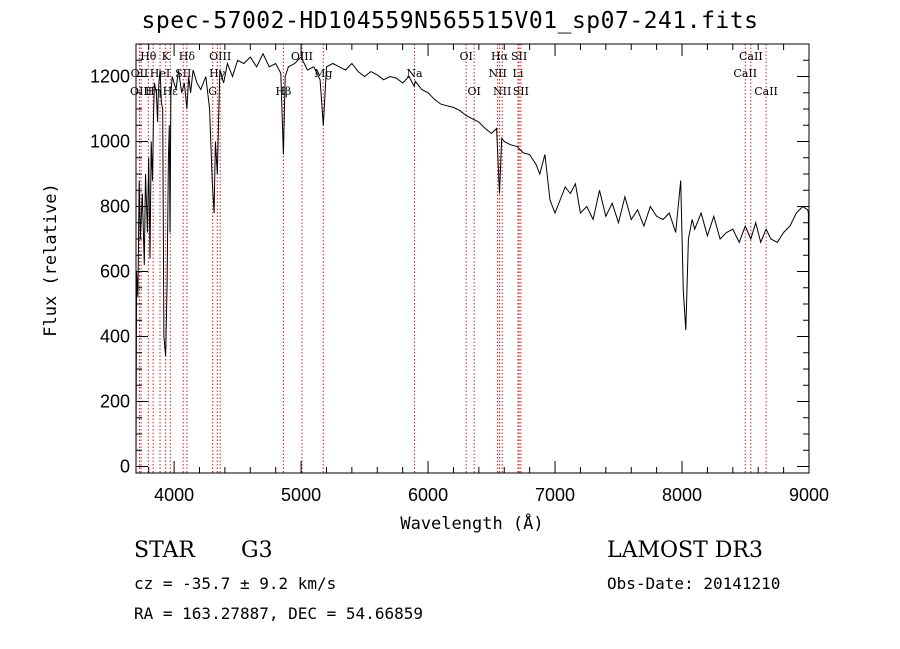  I want to click on obs-date: Obs-Date: 20141210, so click(694, 583).